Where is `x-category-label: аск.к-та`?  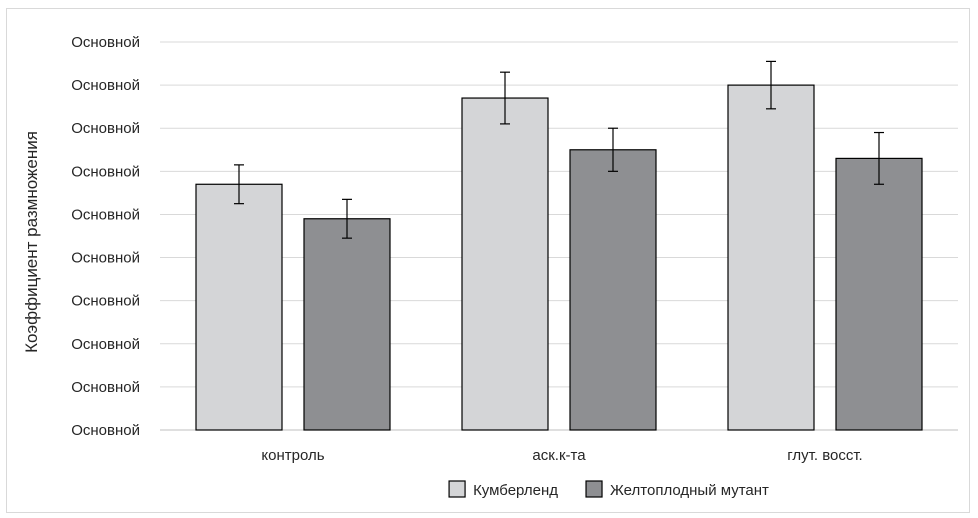 x-category-label: аск.к-та is located at coordinates (559, 455).